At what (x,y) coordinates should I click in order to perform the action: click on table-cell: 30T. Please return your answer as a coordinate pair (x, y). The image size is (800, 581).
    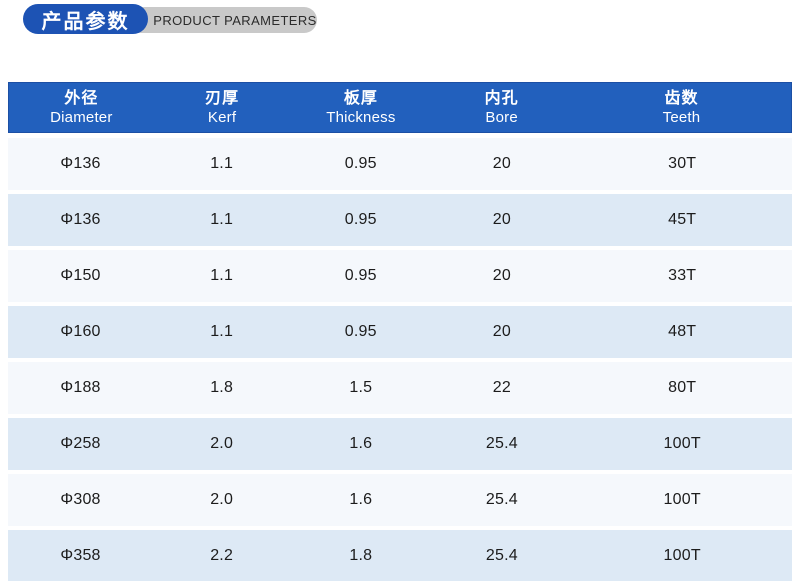
    Looking at the image, I should click on (682, 163).